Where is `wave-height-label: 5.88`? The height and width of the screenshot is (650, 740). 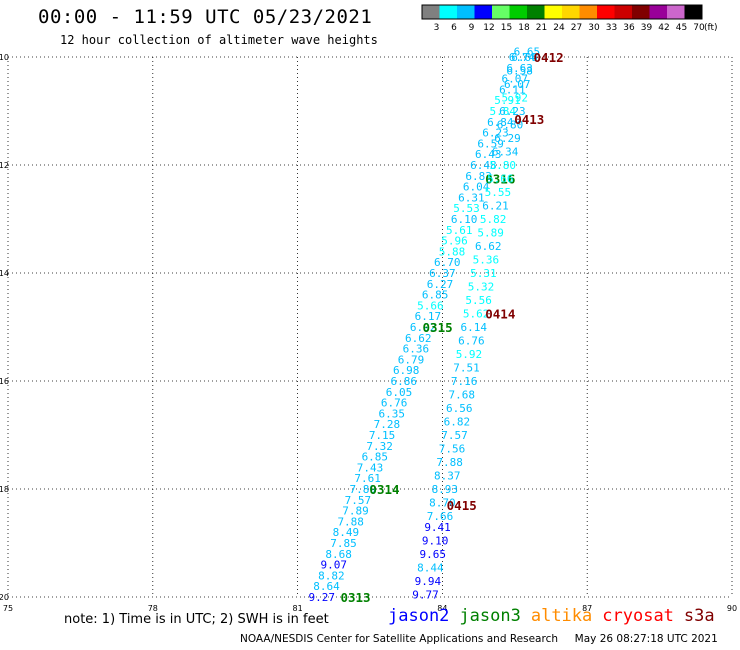 wave-height-label: 5.88 is located at coordinates (452, 251).